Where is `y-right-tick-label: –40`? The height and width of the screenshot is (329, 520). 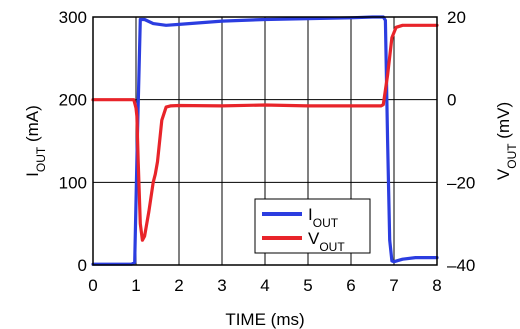 y-right-tick-label: –40 is located at coordinates (461, 265).